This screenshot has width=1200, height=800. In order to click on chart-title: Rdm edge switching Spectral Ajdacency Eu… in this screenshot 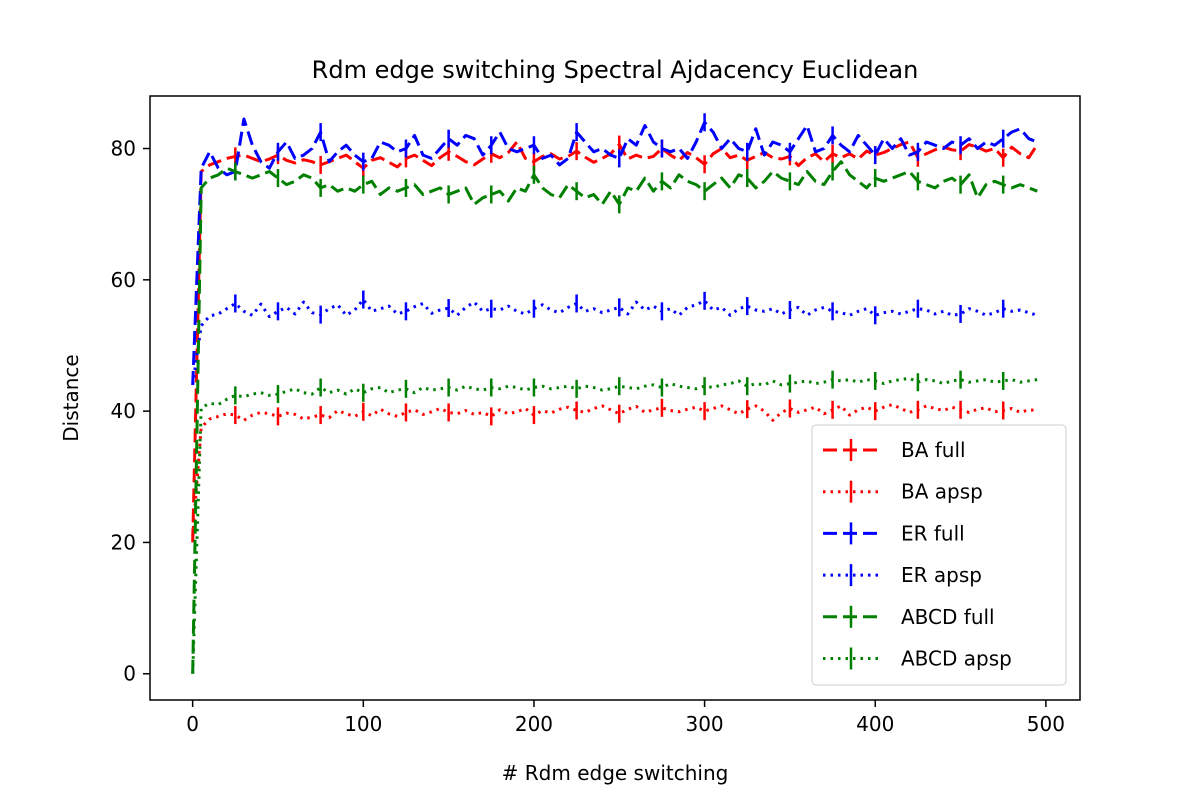, I will do `click(615, 70)`.